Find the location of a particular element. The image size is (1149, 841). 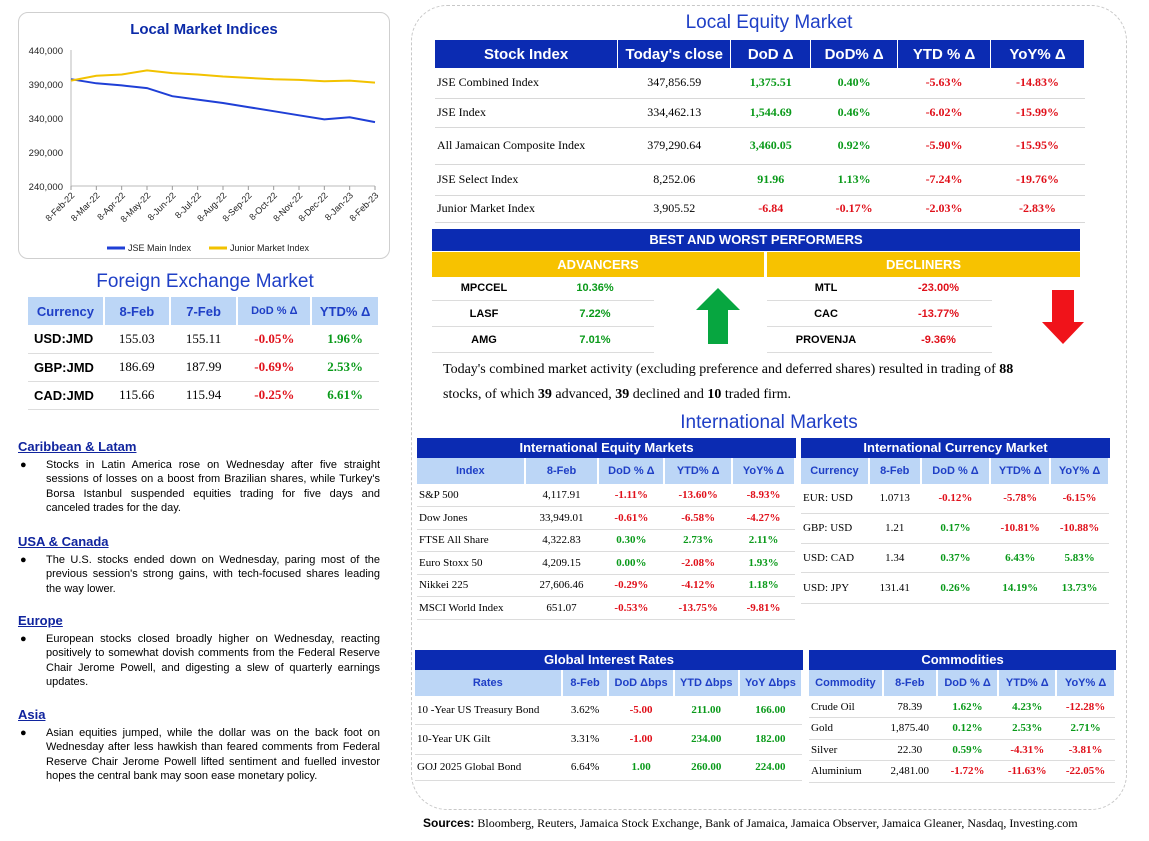

fx-row: USD:JMD 155.03 155.11 -0.05% 1.96% is located at coordinates (203, 339).